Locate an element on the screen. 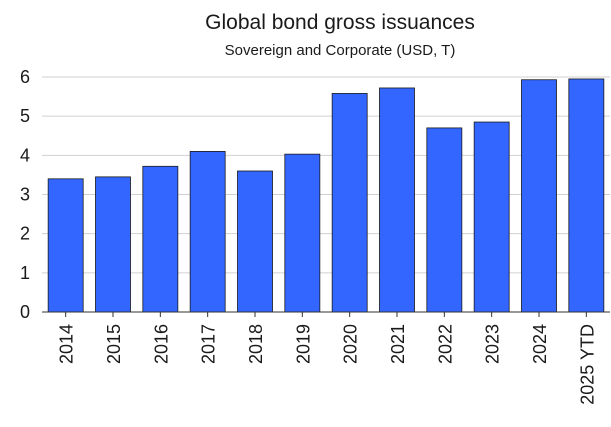  bar-2019 is located at coordinates (302, 233).